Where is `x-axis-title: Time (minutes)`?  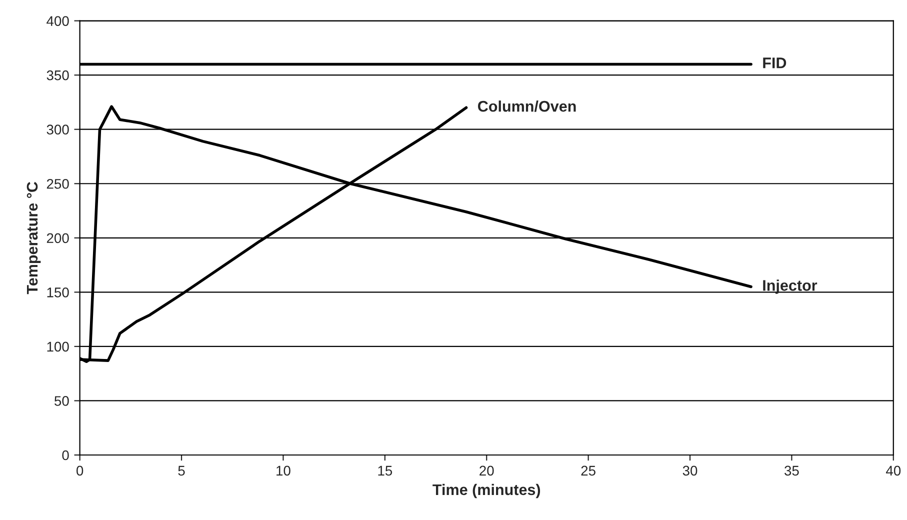
x-axis-title: Time (minutes) is located at coordinates (486, 491).